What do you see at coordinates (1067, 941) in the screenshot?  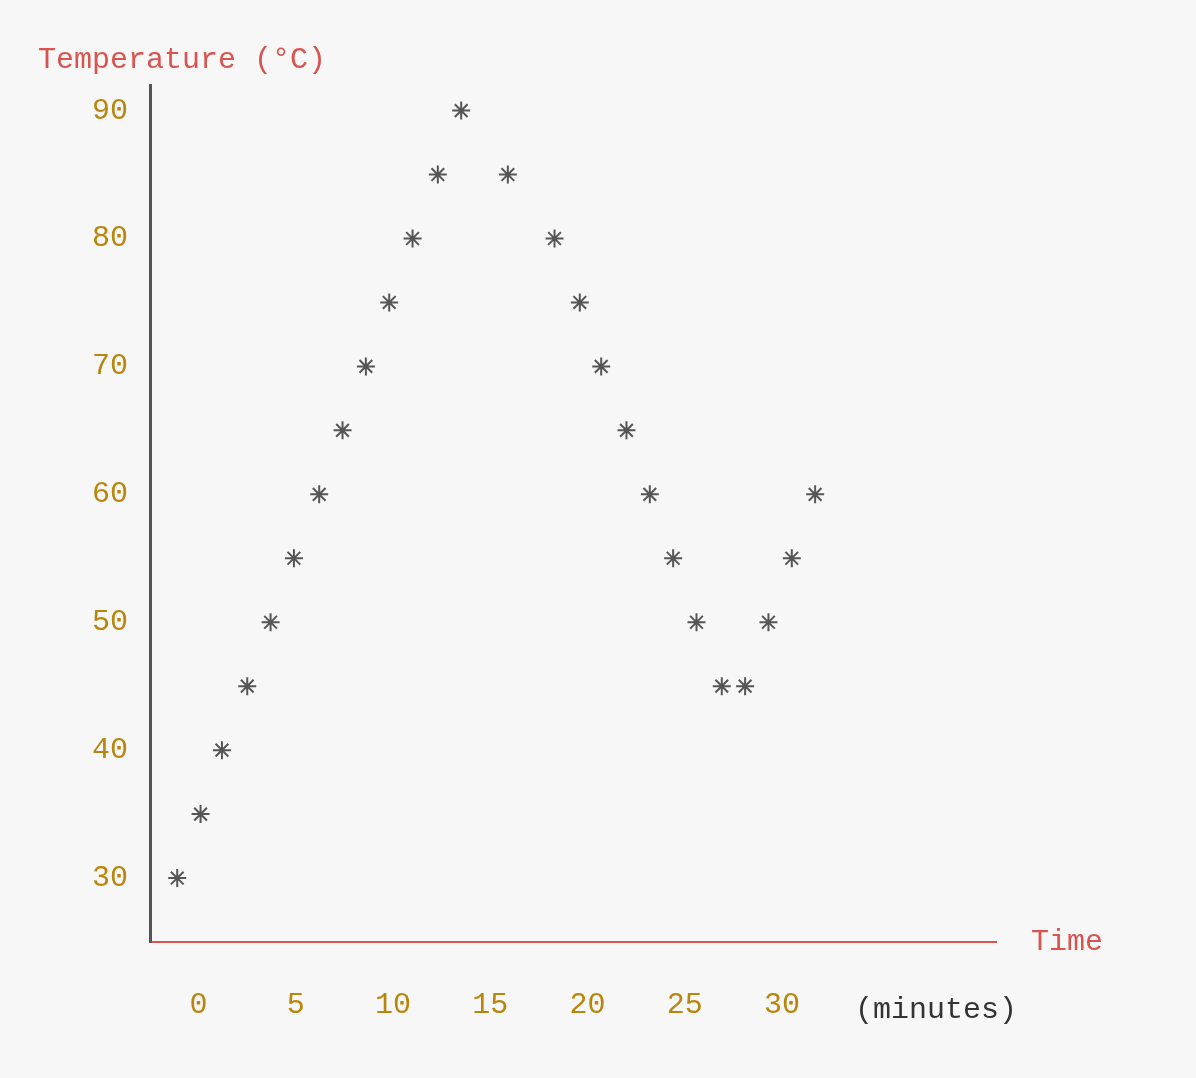 I see `x-axis-title: Time` at bounding box center [1067, 941].